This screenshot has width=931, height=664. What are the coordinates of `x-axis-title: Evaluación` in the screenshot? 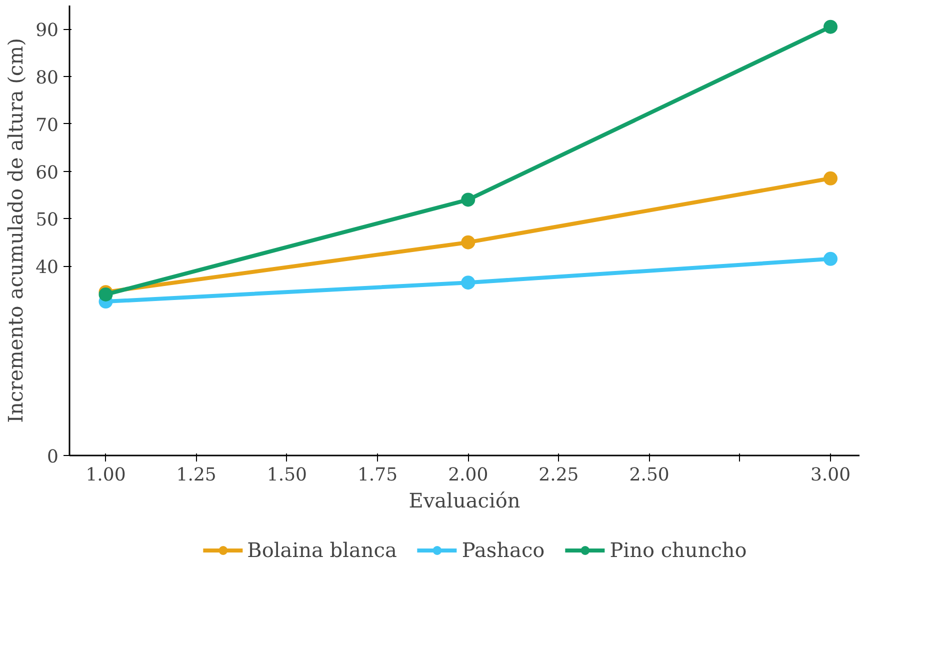 It's located at (464, 500).